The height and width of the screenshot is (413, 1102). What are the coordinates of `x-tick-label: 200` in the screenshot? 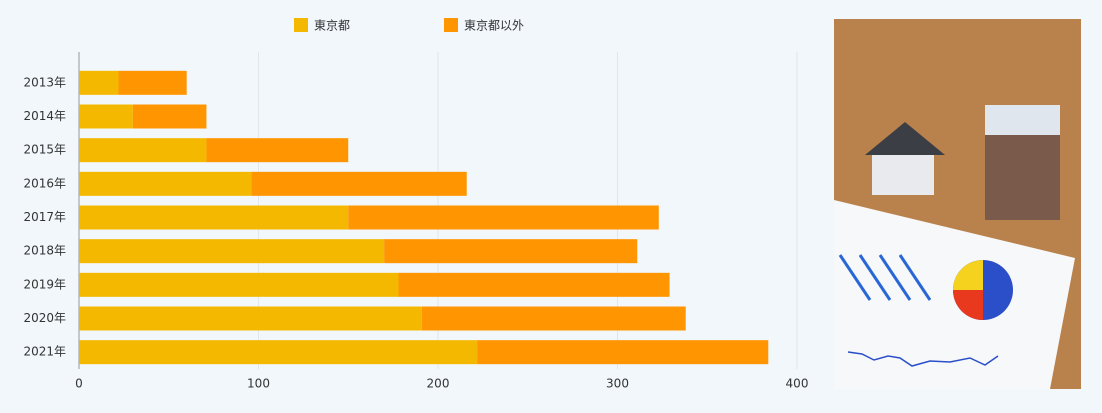 It's located at (438, 384).